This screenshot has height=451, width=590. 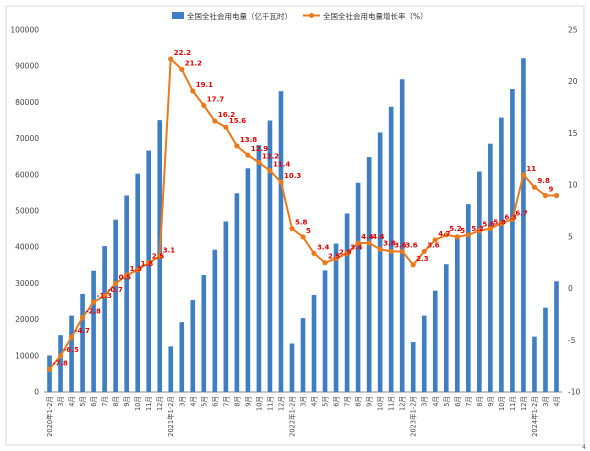 What do you see at coordinates (27, 102) in the screenshot?
I see `y-left-tick-label: 80000` at bounding box center [27, 102].